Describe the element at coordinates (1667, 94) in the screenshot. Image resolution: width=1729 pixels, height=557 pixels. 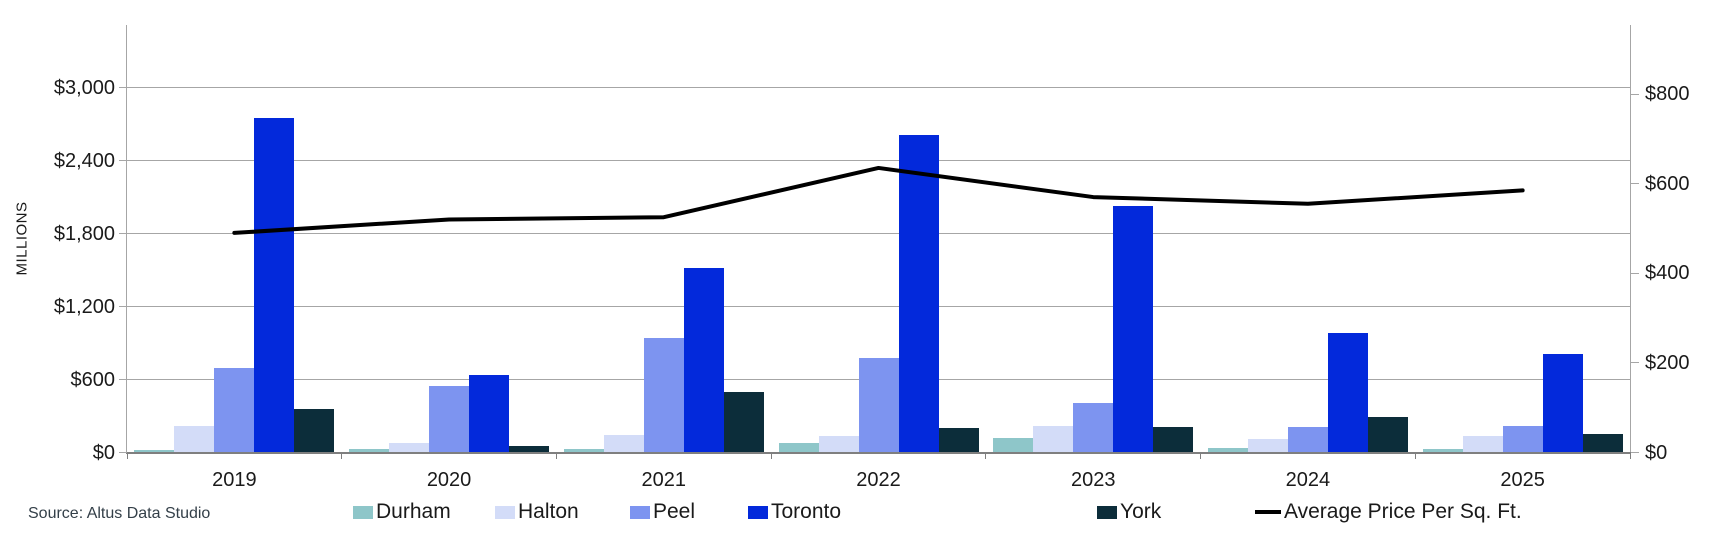
I see `right-axis-label-800: $800` at that location.